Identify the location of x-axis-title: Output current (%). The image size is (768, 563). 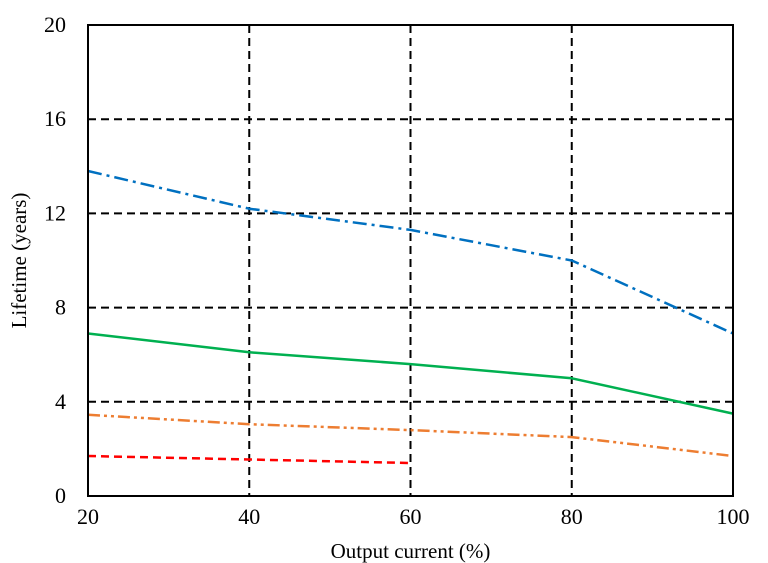
(411, 551).